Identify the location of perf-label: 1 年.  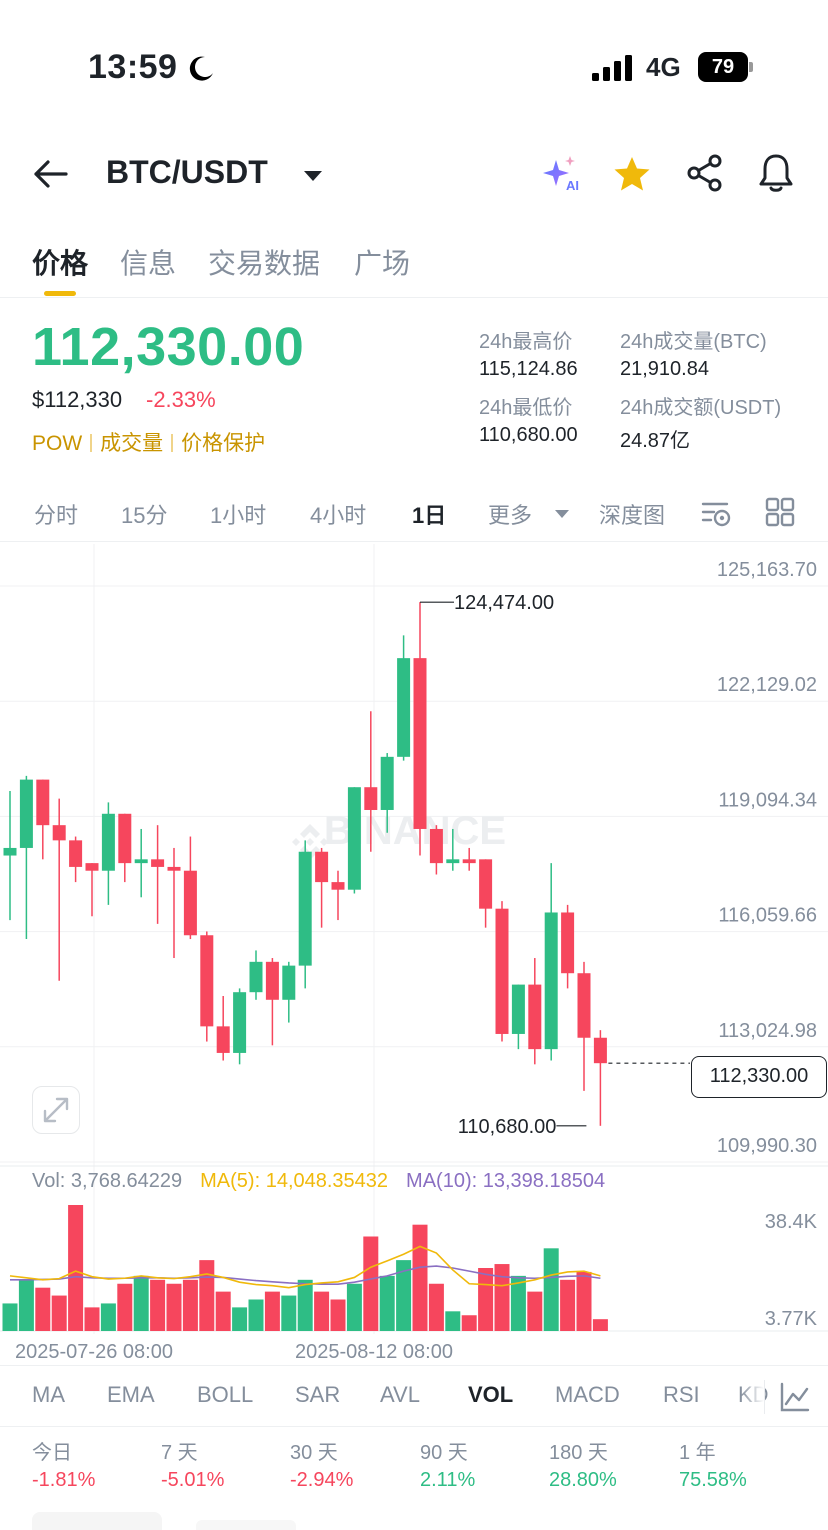
(697, 1453).